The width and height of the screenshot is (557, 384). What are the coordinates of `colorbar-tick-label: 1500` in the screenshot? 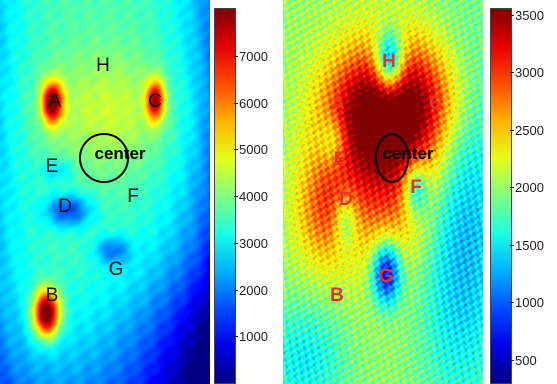 It's located at (529, 245).